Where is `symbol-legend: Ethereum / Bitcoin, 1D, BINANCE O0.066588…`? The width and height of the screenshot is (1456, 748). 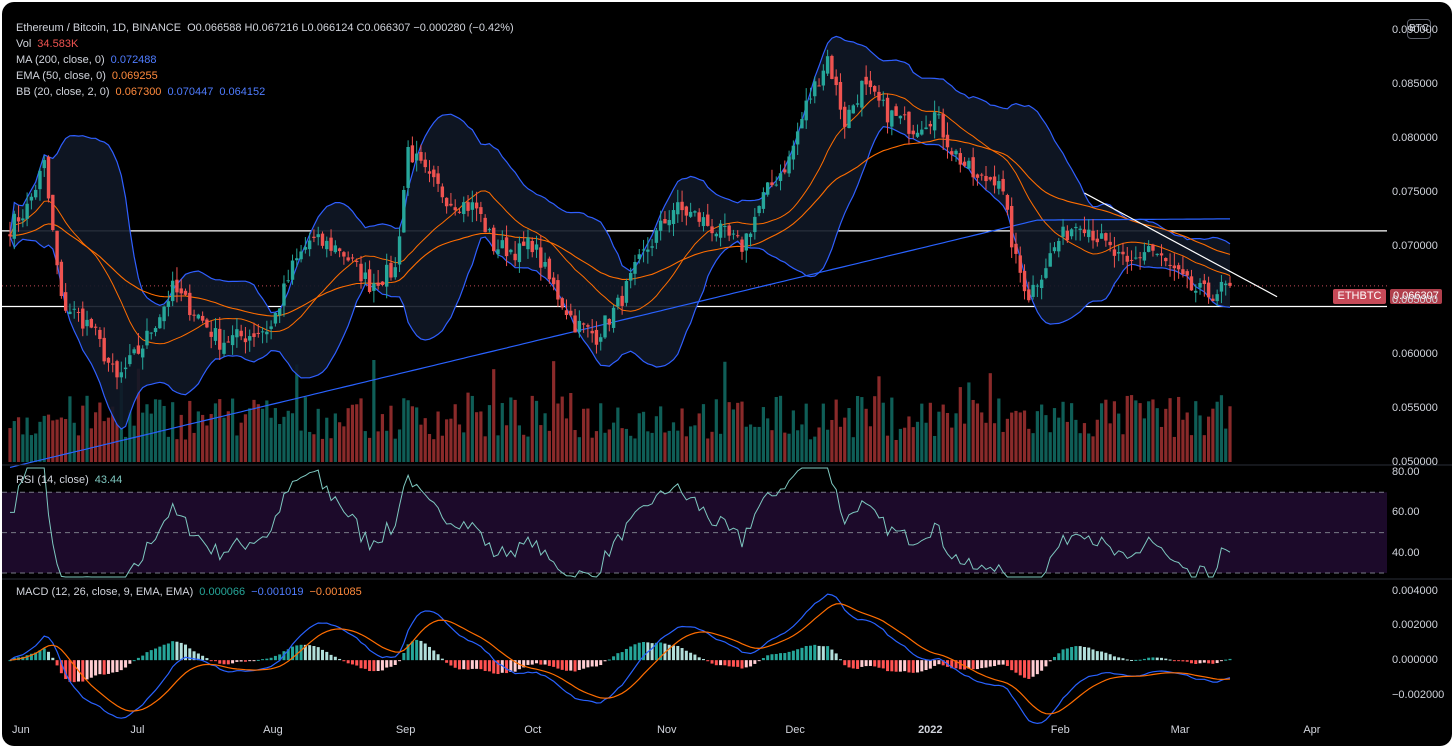 symbol-legend: Ethereum / Bitcoin, 1D, BINANCE O0.066588… is located at coordinates (268, 28).